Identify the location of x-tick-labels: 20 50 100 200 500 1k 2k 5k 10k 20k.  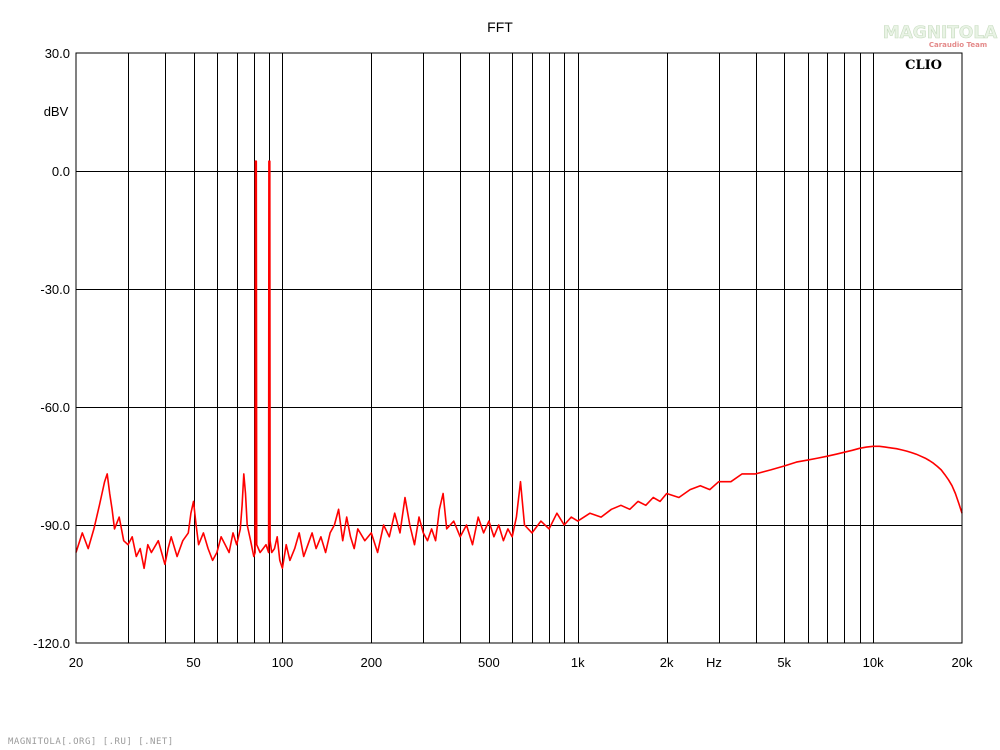
(521, 662).